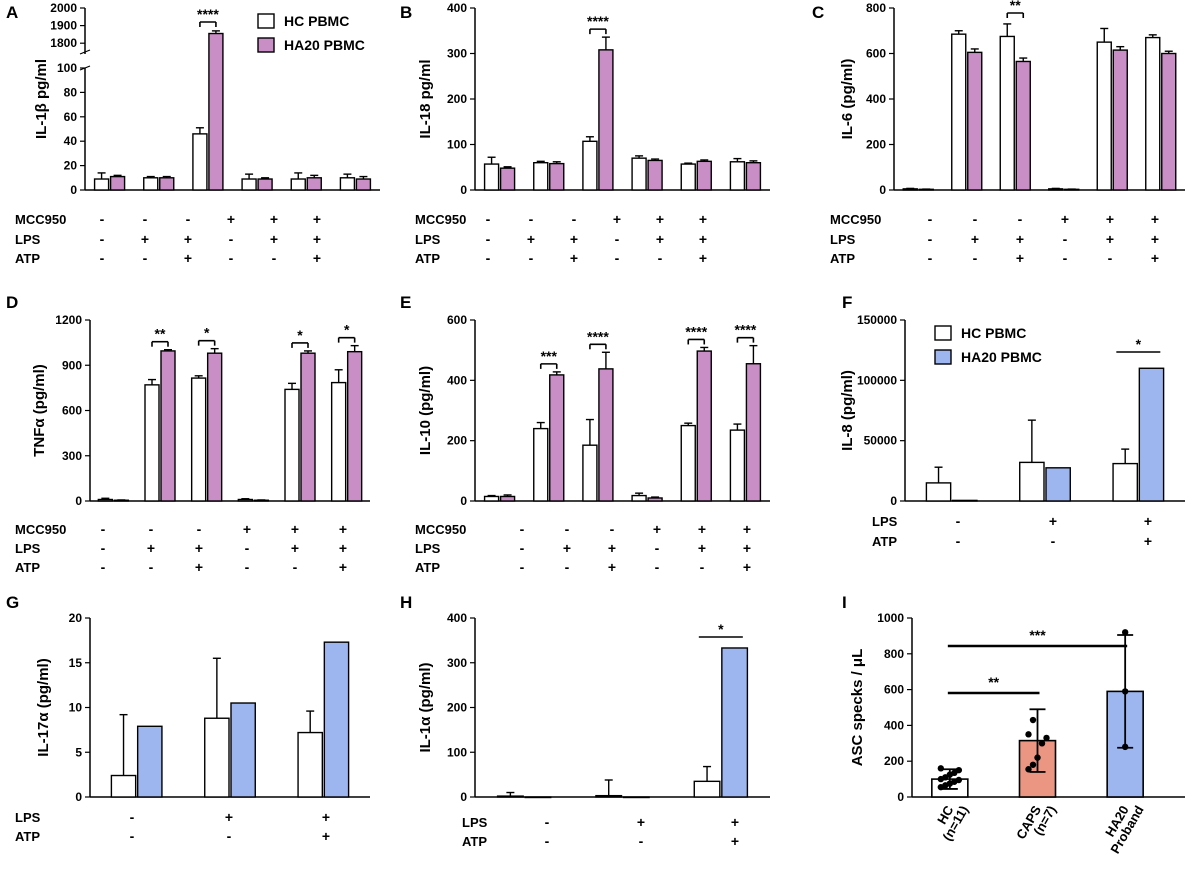  Describe the element at coordinates (71, 92) in the screenshot. I see `y-tick-label: 80` at that location.